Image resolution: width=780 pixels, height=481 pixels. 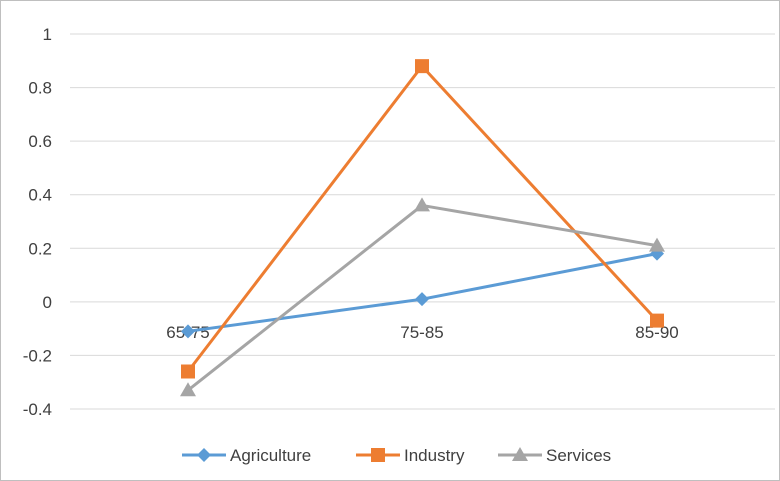 I want to click on y-tick-label: 0.2, so click(x=40, y=248).